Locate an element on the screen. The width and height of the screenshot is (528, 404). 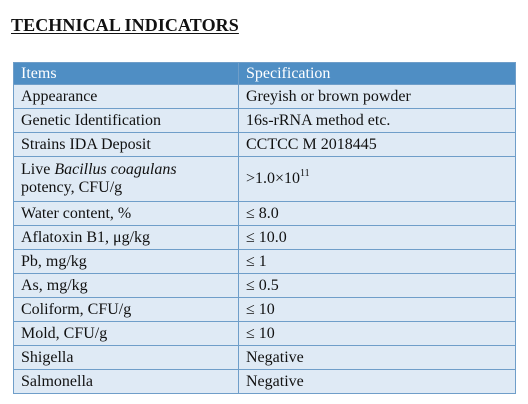
table-row: Mold, CFU/g ≤ 10 is located at coordinates (264, 333).